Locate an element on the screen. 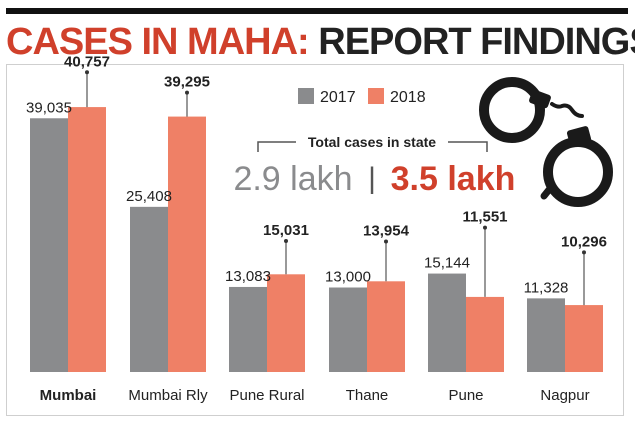 This screenshot has height=427, width=635. tick-label-4: Pune is located at coordinates (465, 395).